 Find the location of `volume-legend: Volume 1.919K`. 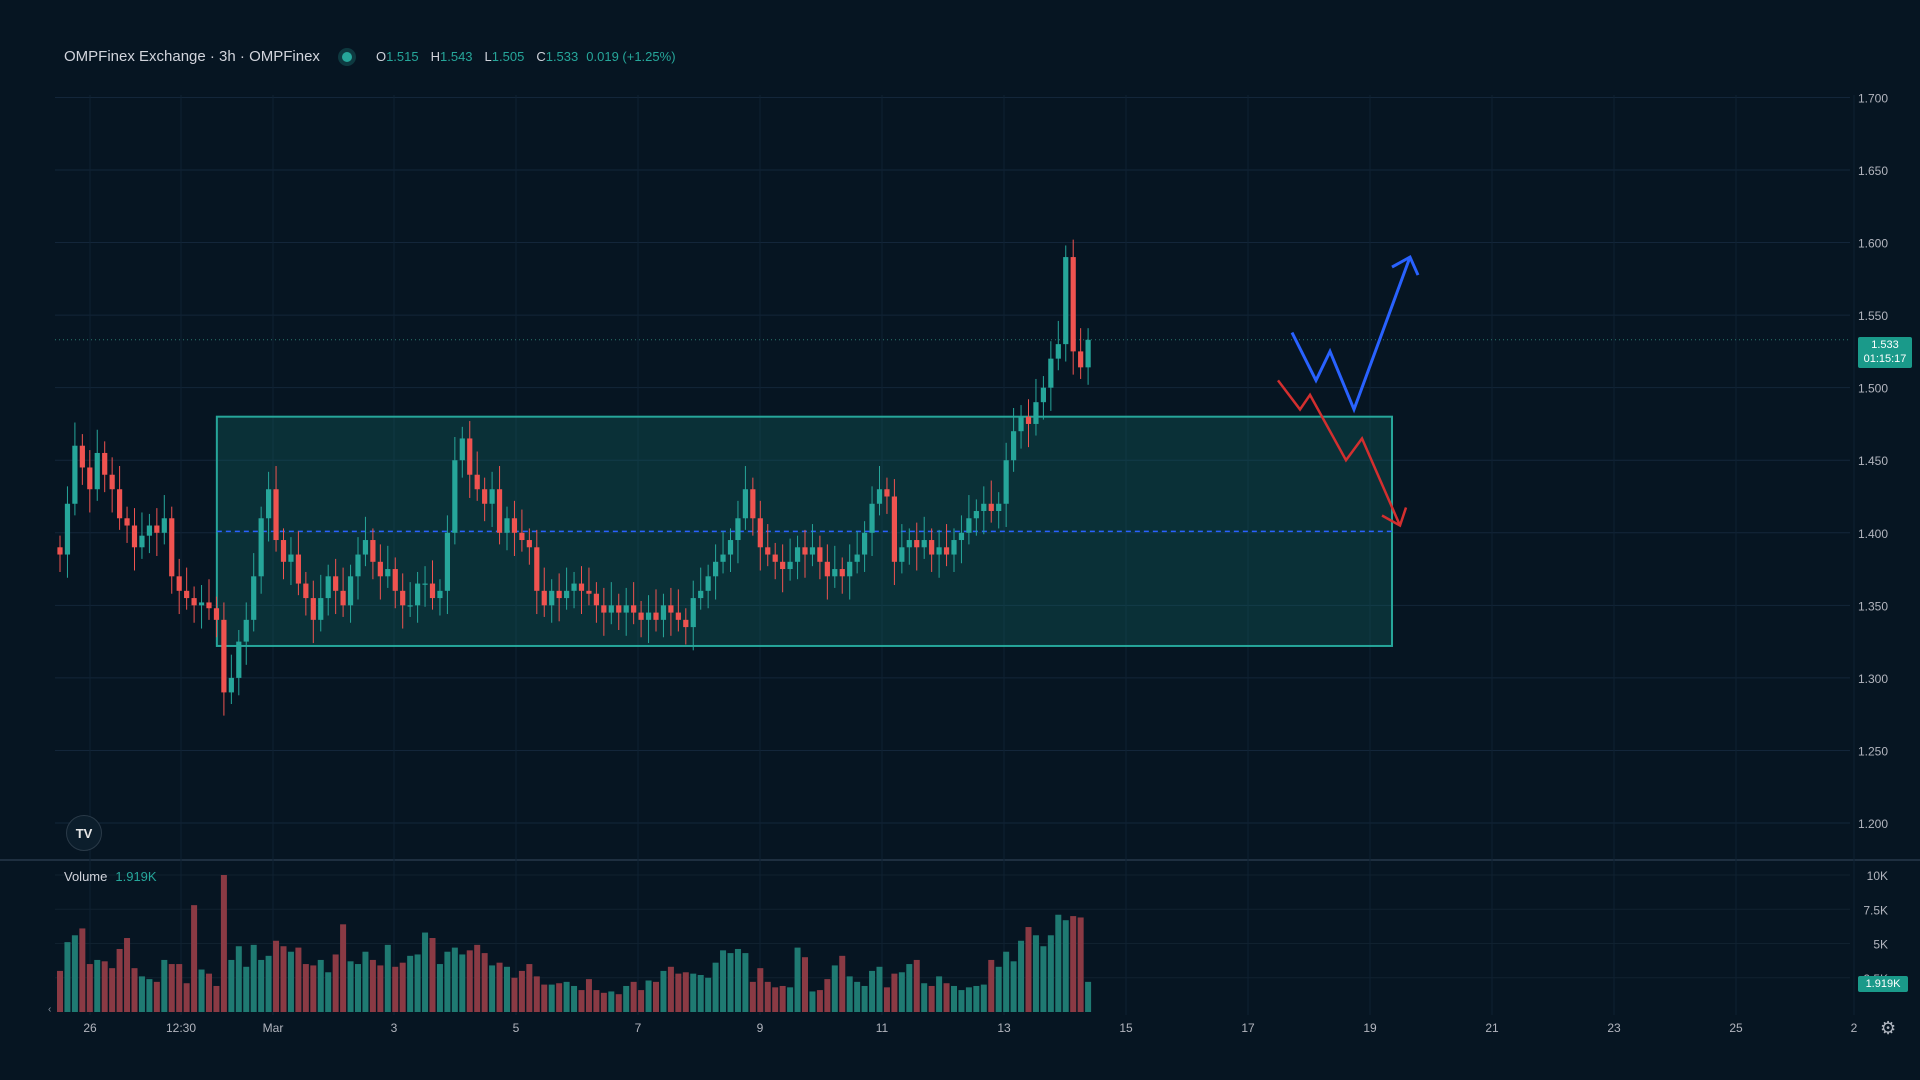

volume-legend: Volume 1.919K is located at coordinates (110, 876).